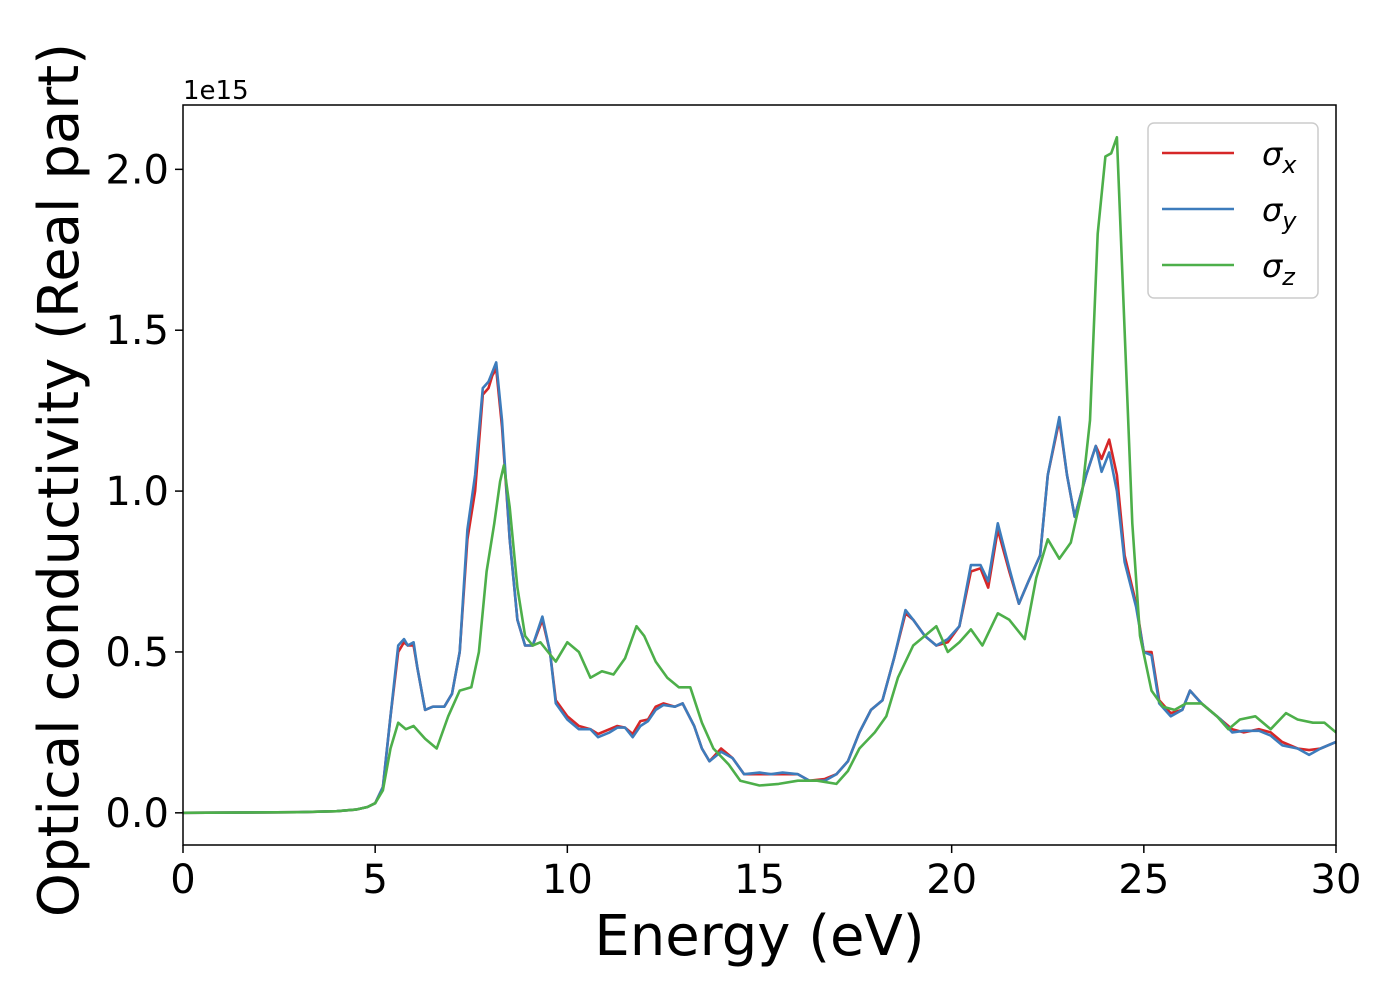 Image resolution: width=1400 pixels, height=1000 pixels. What do you see at coordinates (137, 653) in the screenshot?
I see `y-tick-label: 0.5` at bounding box center [137, 653].